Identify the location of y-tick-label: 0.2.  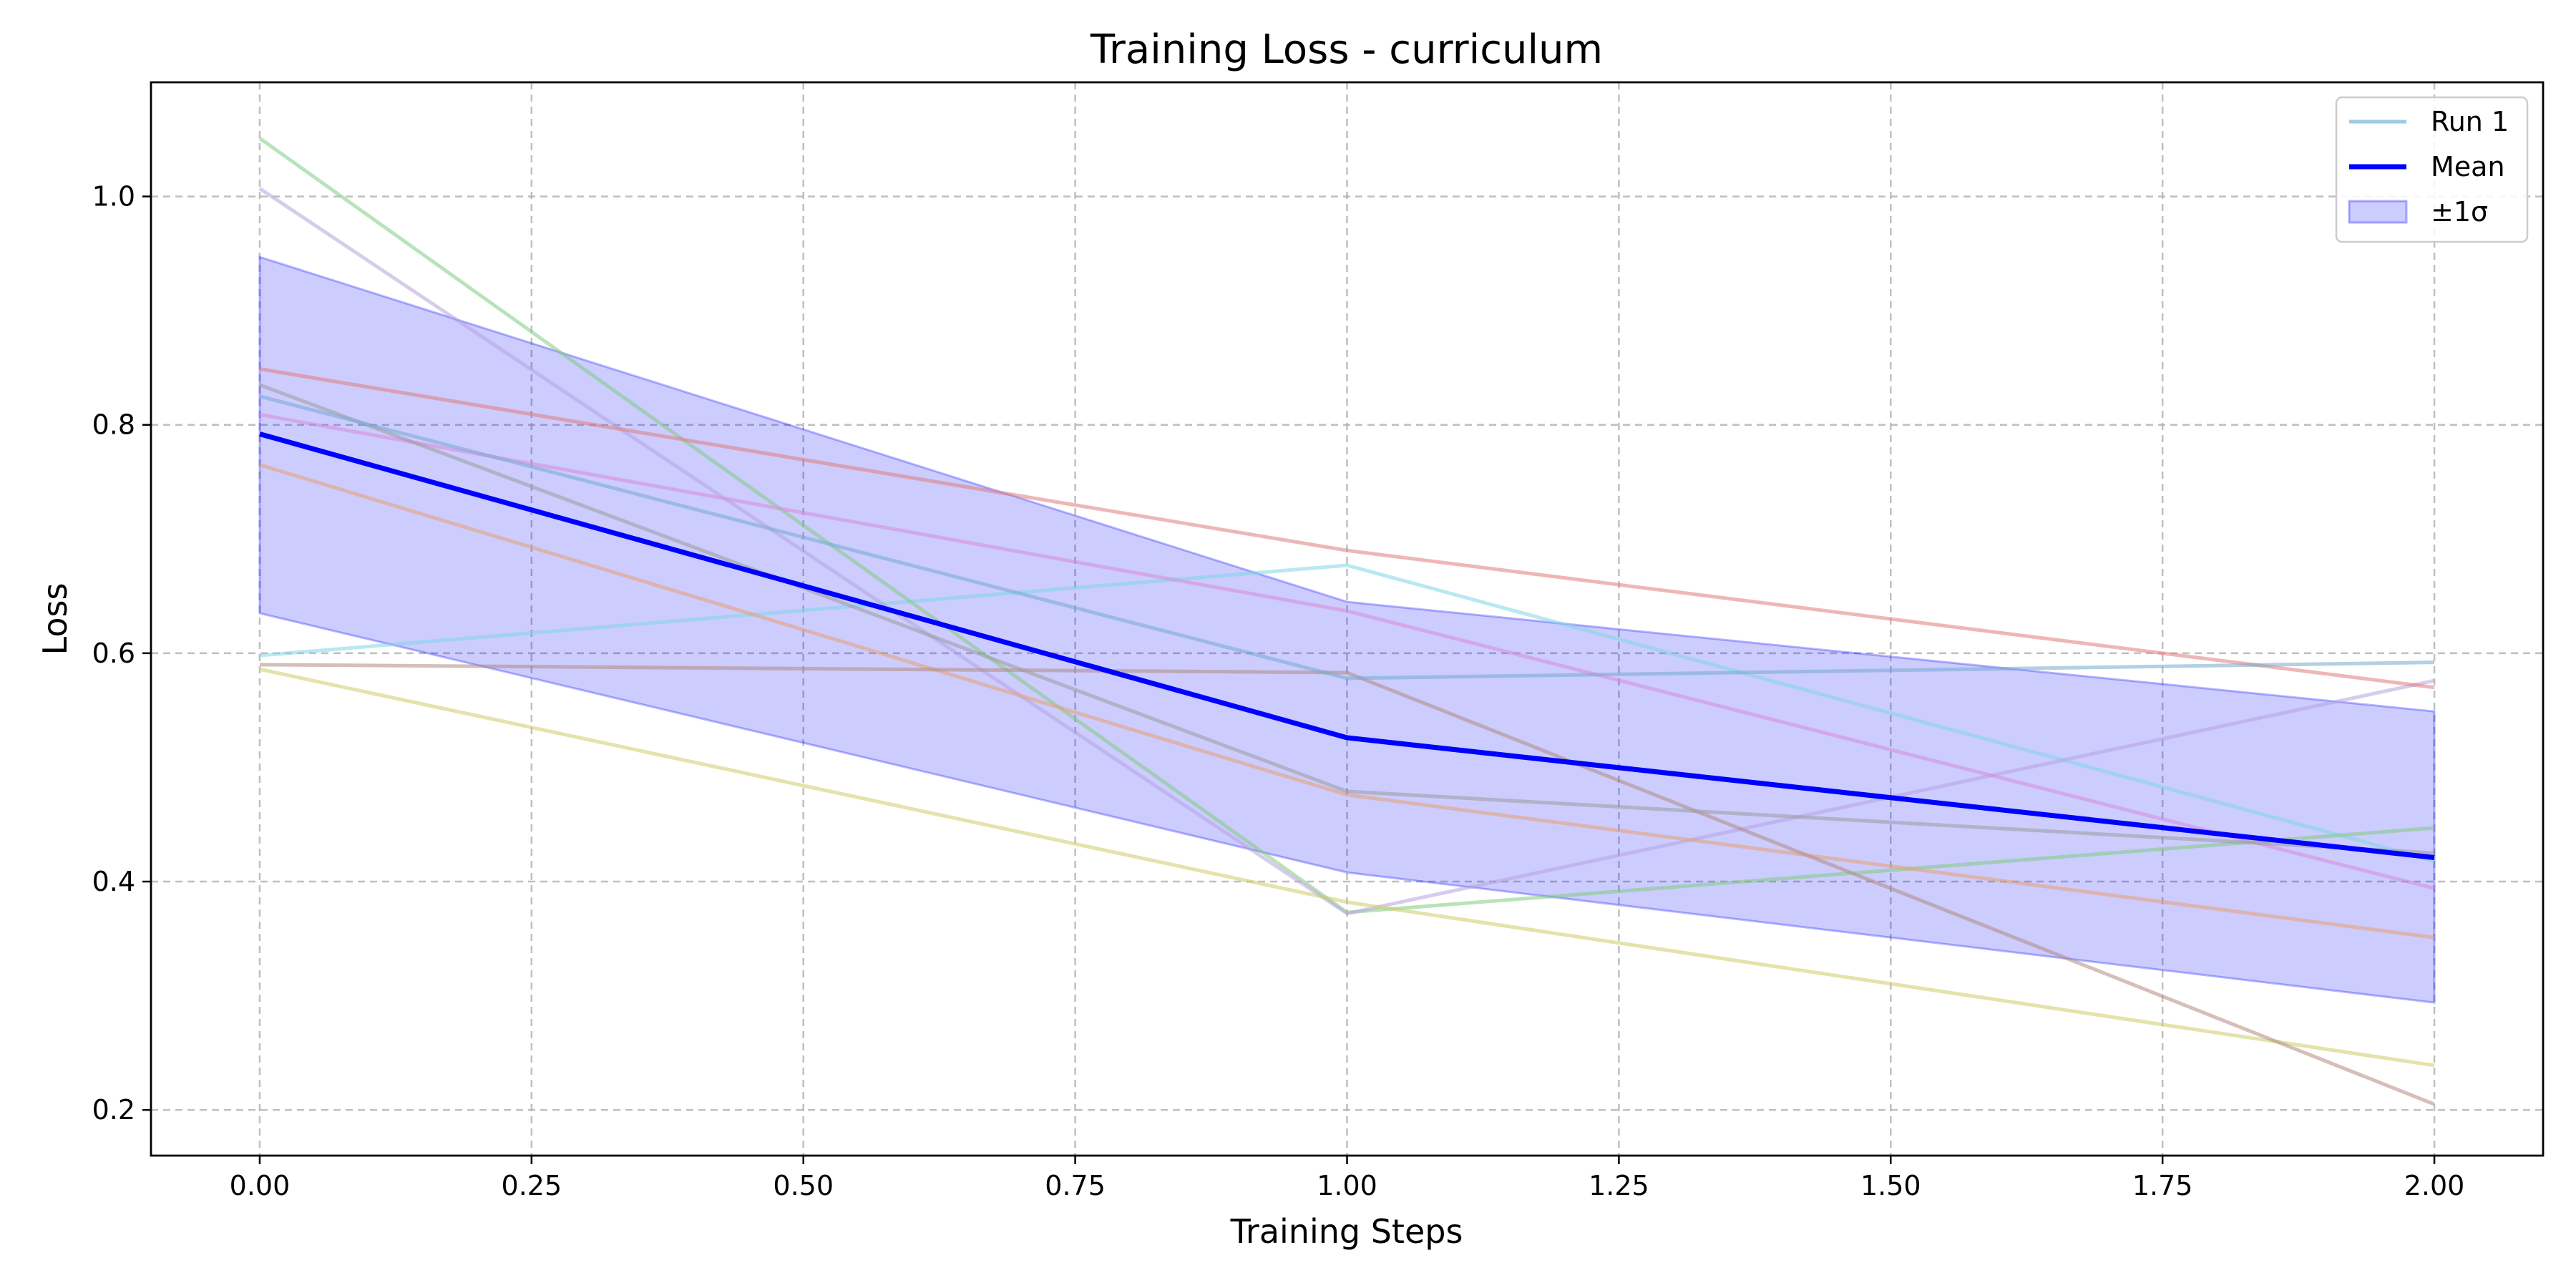
(113, 1110).